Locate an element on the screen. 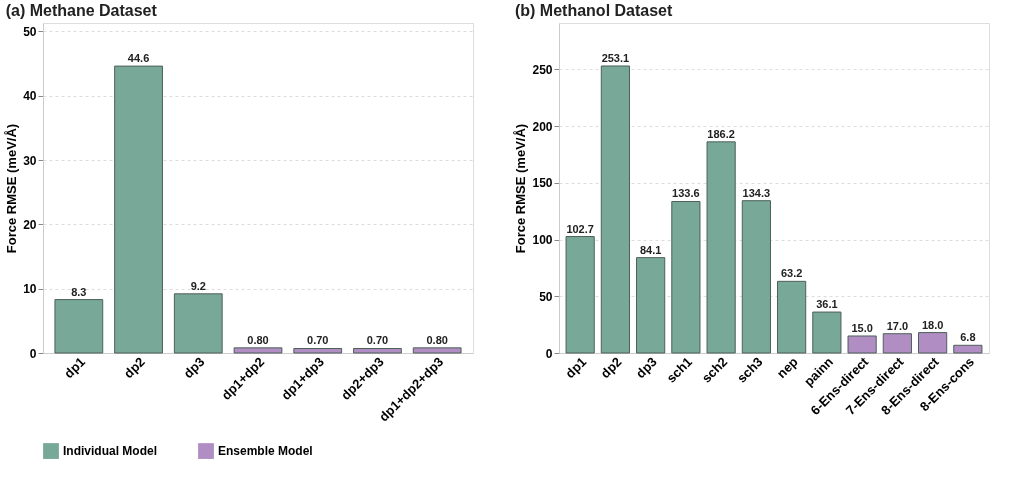  y-tick-label: 40 is located at coordinates (30, 96).